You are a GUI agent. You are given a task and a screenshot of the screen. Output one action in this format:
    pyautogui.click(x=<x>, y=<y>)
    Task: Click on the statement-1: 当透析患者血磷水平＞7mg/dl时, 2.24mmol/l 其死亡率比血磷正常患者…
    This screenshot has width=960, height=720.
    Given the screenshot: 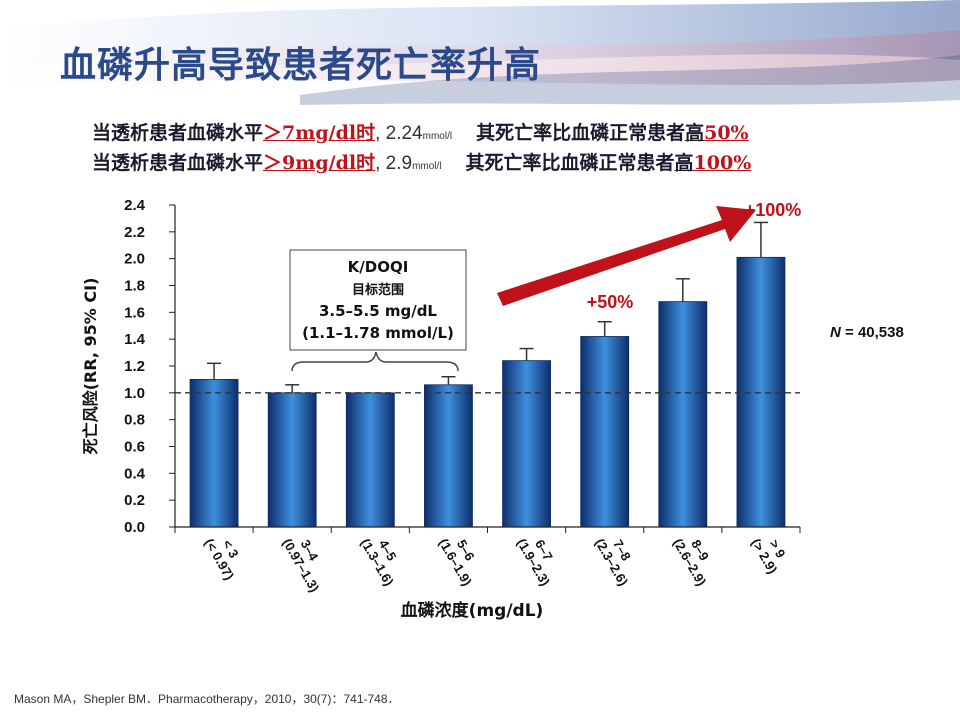 What is the action you would take?
    pyautogui.click(x=420, y=131)
    